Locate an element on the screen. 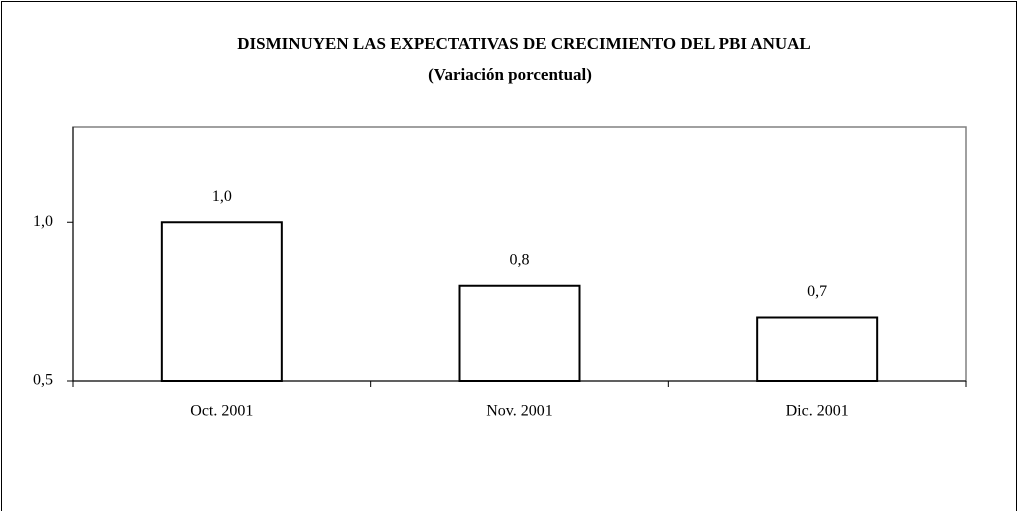 The height and width of the screenshot is (511, 1018). value-label: 0,8 is located at coordinates (520, 259).